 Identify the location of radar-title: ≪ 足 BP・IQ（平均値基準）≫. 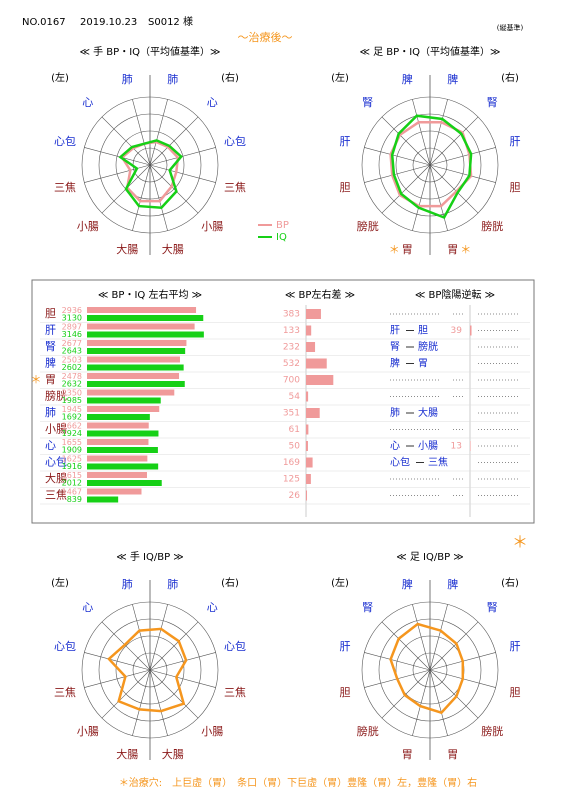
(429, 51).